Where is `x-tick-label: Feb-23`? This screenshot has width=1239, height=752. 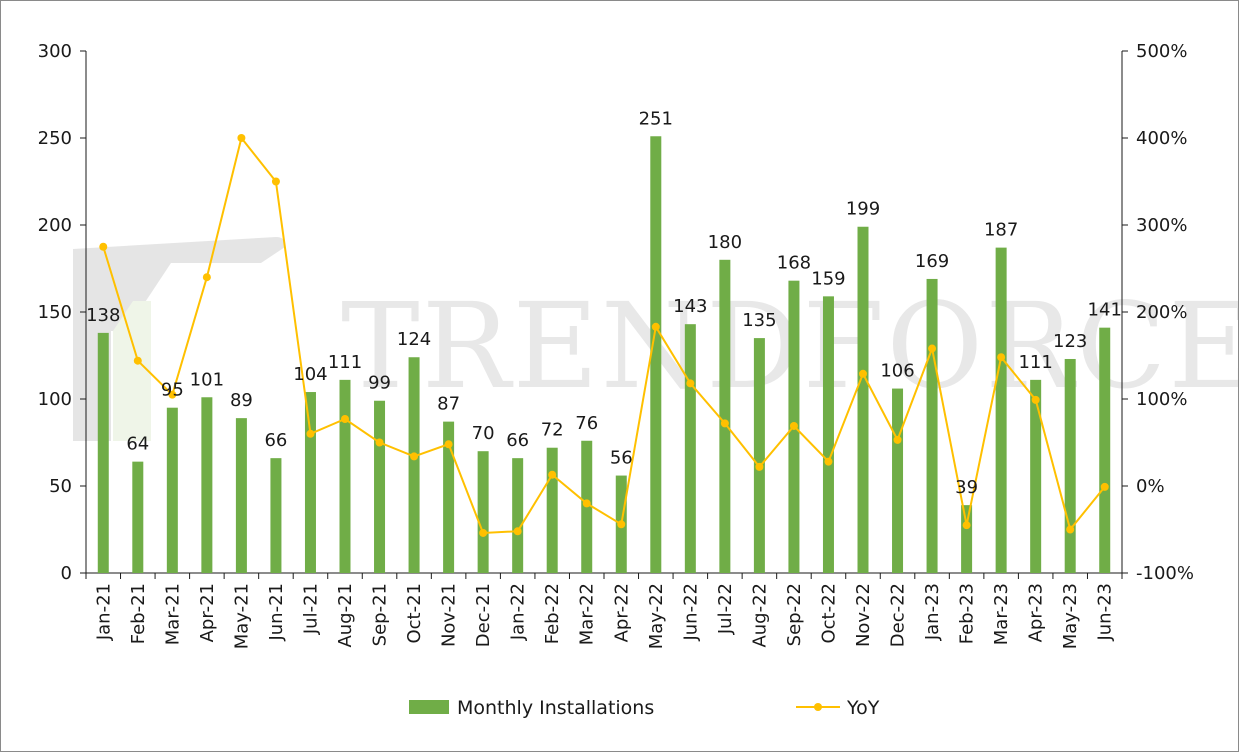
x-tick-label: Feb-23 is located at coordinates (967, 613).